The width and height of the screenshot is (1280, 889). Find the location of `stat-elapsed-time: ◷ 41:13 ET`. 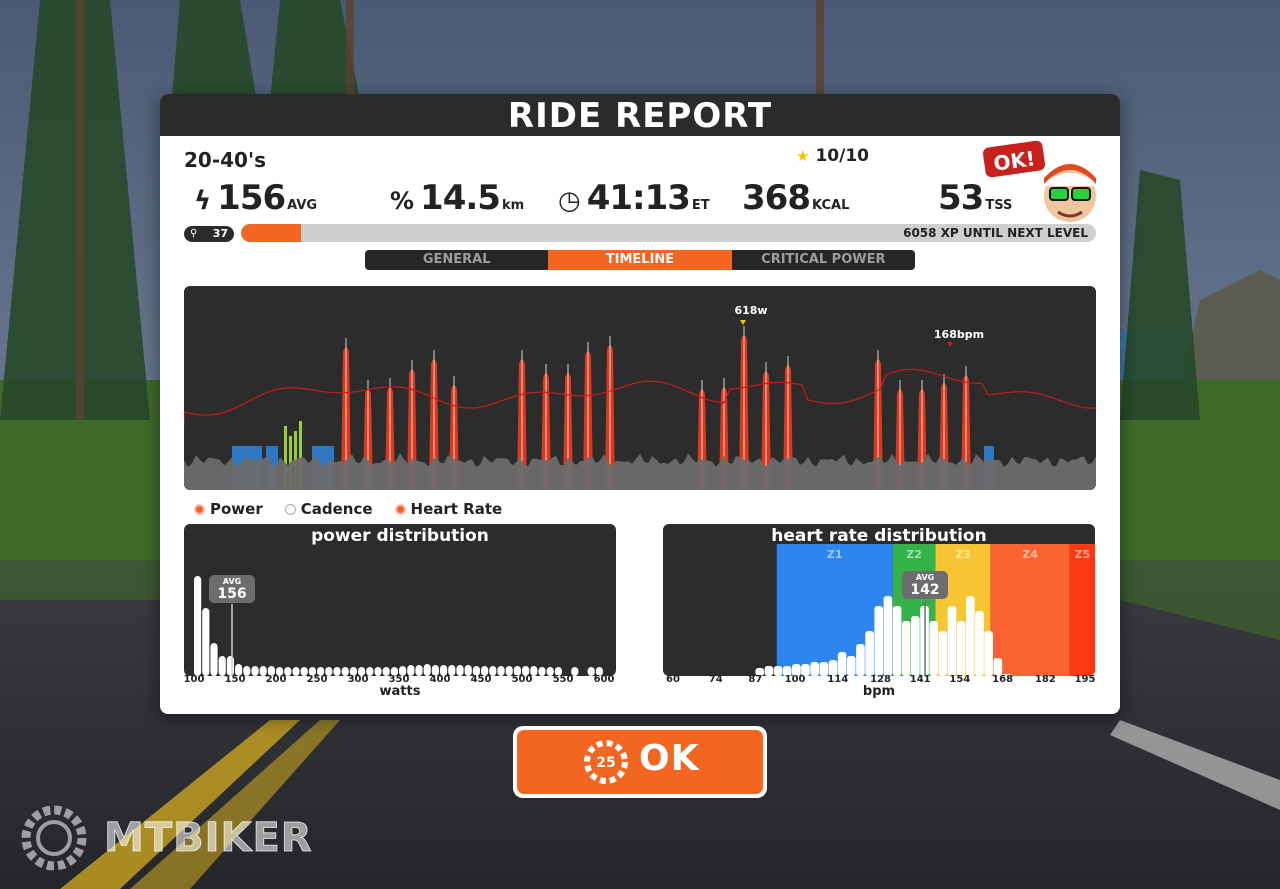

stat-elapsed-time: ◷ 41:13 ET is located at coordinates (634, 198).